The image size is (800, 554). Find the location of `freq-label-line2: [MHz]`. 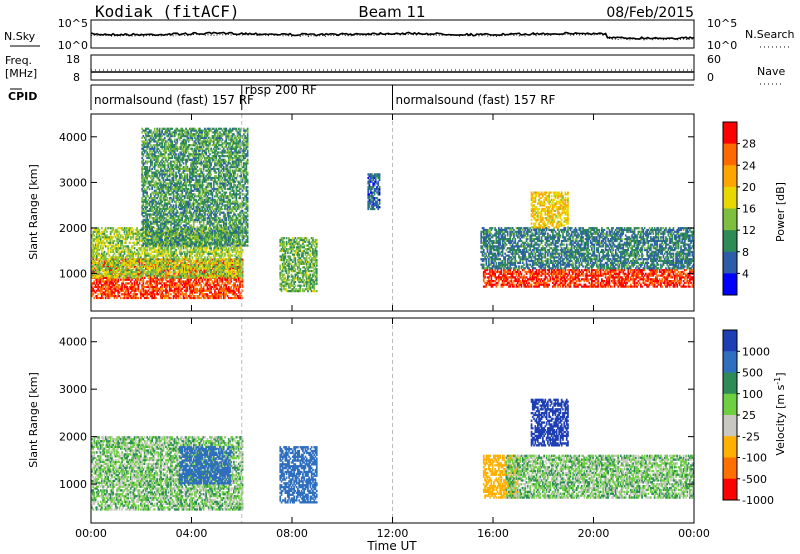

freq-label-line2: [MHz] is located at coordinates (21, 73).